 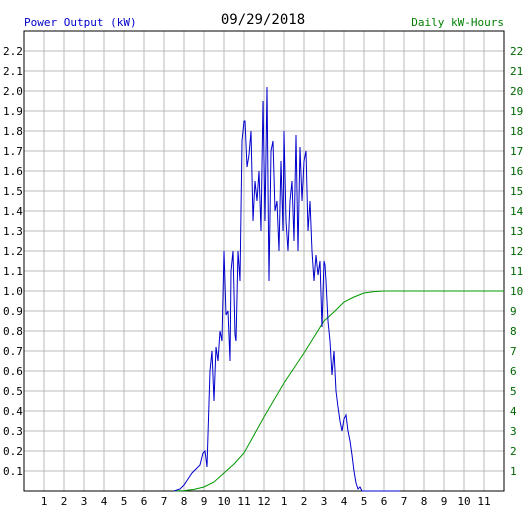 What do you see at coordinates (13, 211) in the screenshot?
I see `left-axis-tick-label: 1.4` at bounding box center [13, 211].